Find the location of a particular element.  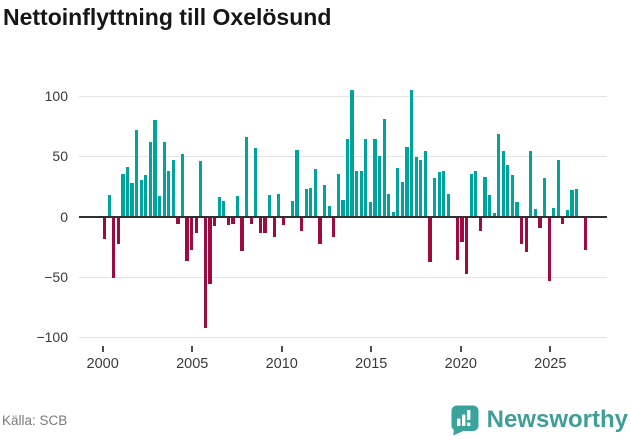

x-axis-label: 2015 is located at coordinates (371, 364).